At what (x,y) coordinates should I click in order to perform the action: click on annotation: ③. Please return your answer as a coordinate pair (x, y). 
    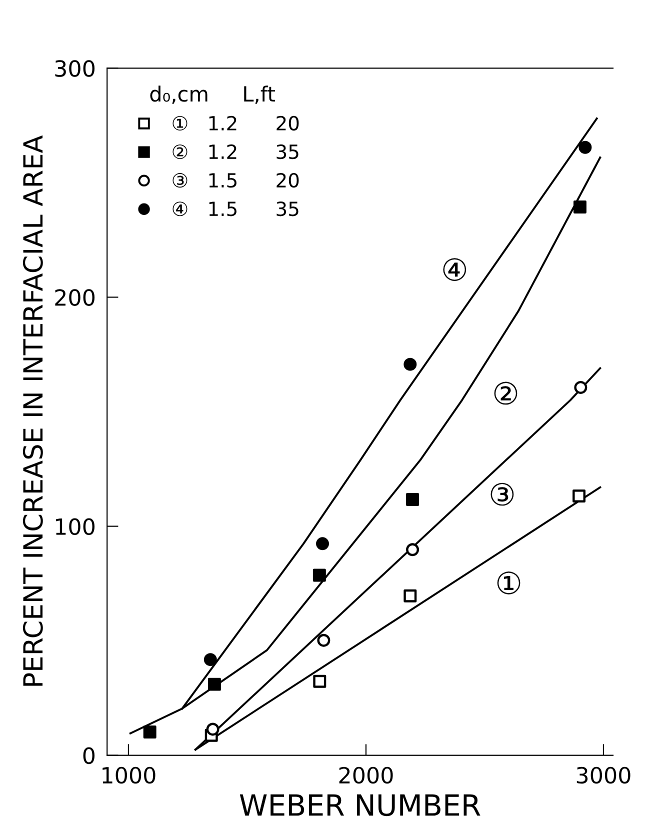
    Looking at the image, I should click on (502, 494).